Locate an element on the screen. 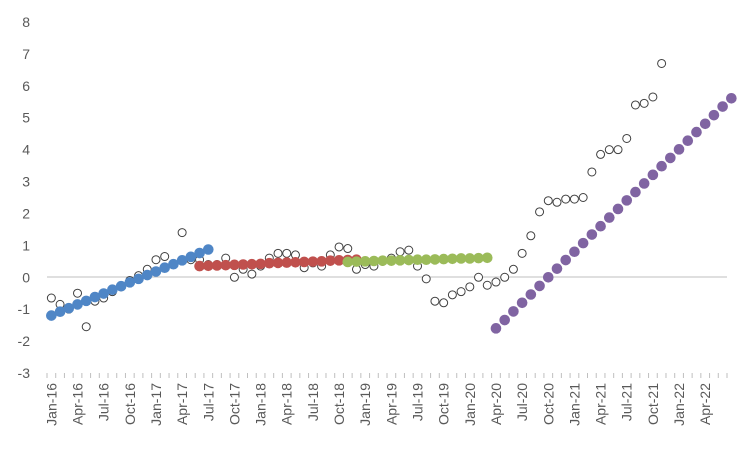 This screenshot has width=750, height=455. x-tick-label: Oct-21 is located at coordinates (653, 404).